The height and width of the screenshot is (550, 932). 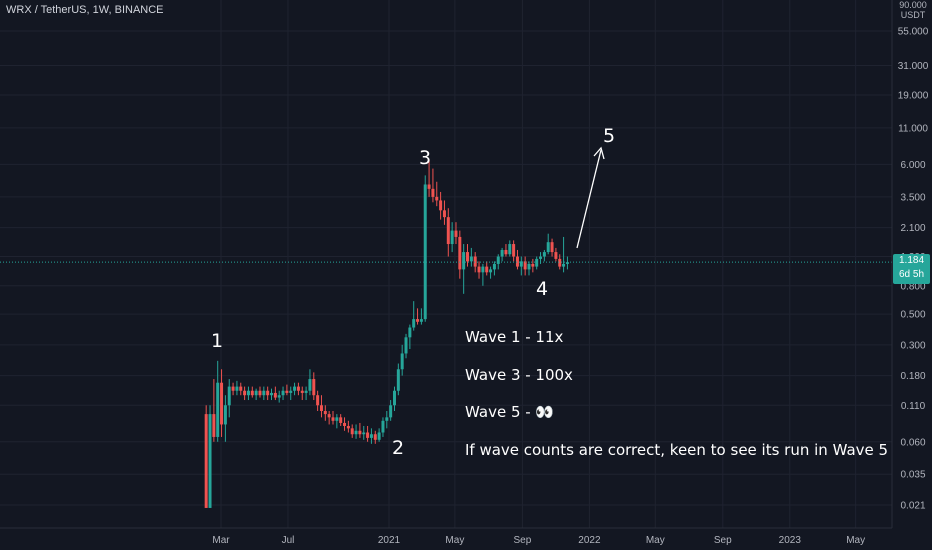 I want to click on price-tick-label: 0.300, so click(x=912, y=345).